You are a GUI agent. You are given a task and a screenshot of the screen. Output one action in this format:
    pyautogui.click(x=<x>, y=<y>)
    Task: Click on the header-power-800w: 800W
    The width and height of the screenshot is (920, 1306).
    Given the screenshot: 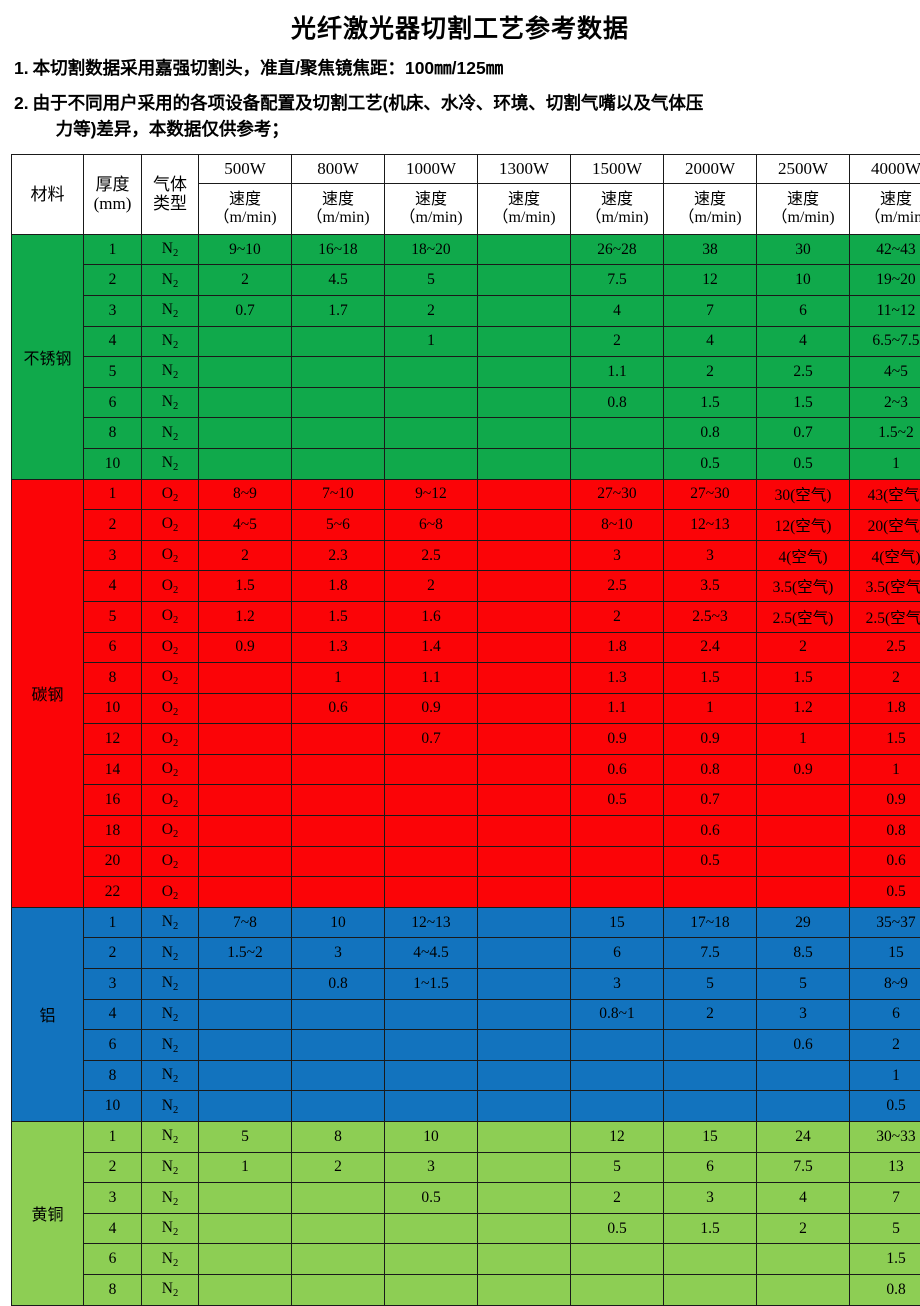 What is the action you would take?
    pyautogui.click(x=338, y=168)
    